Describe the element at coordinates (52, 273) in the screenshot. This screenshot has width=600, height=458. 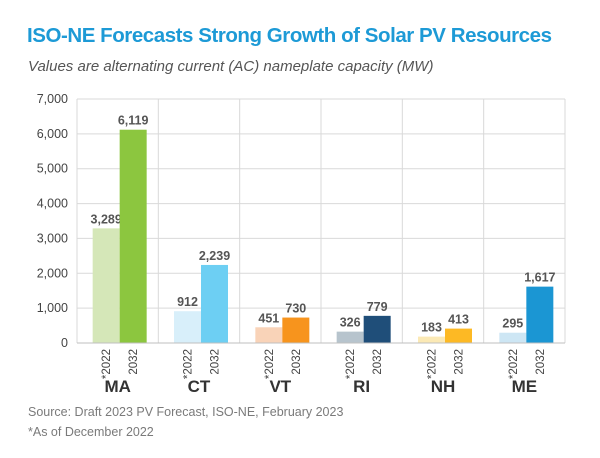
I see `y-tick-label: 2,000` at that location.